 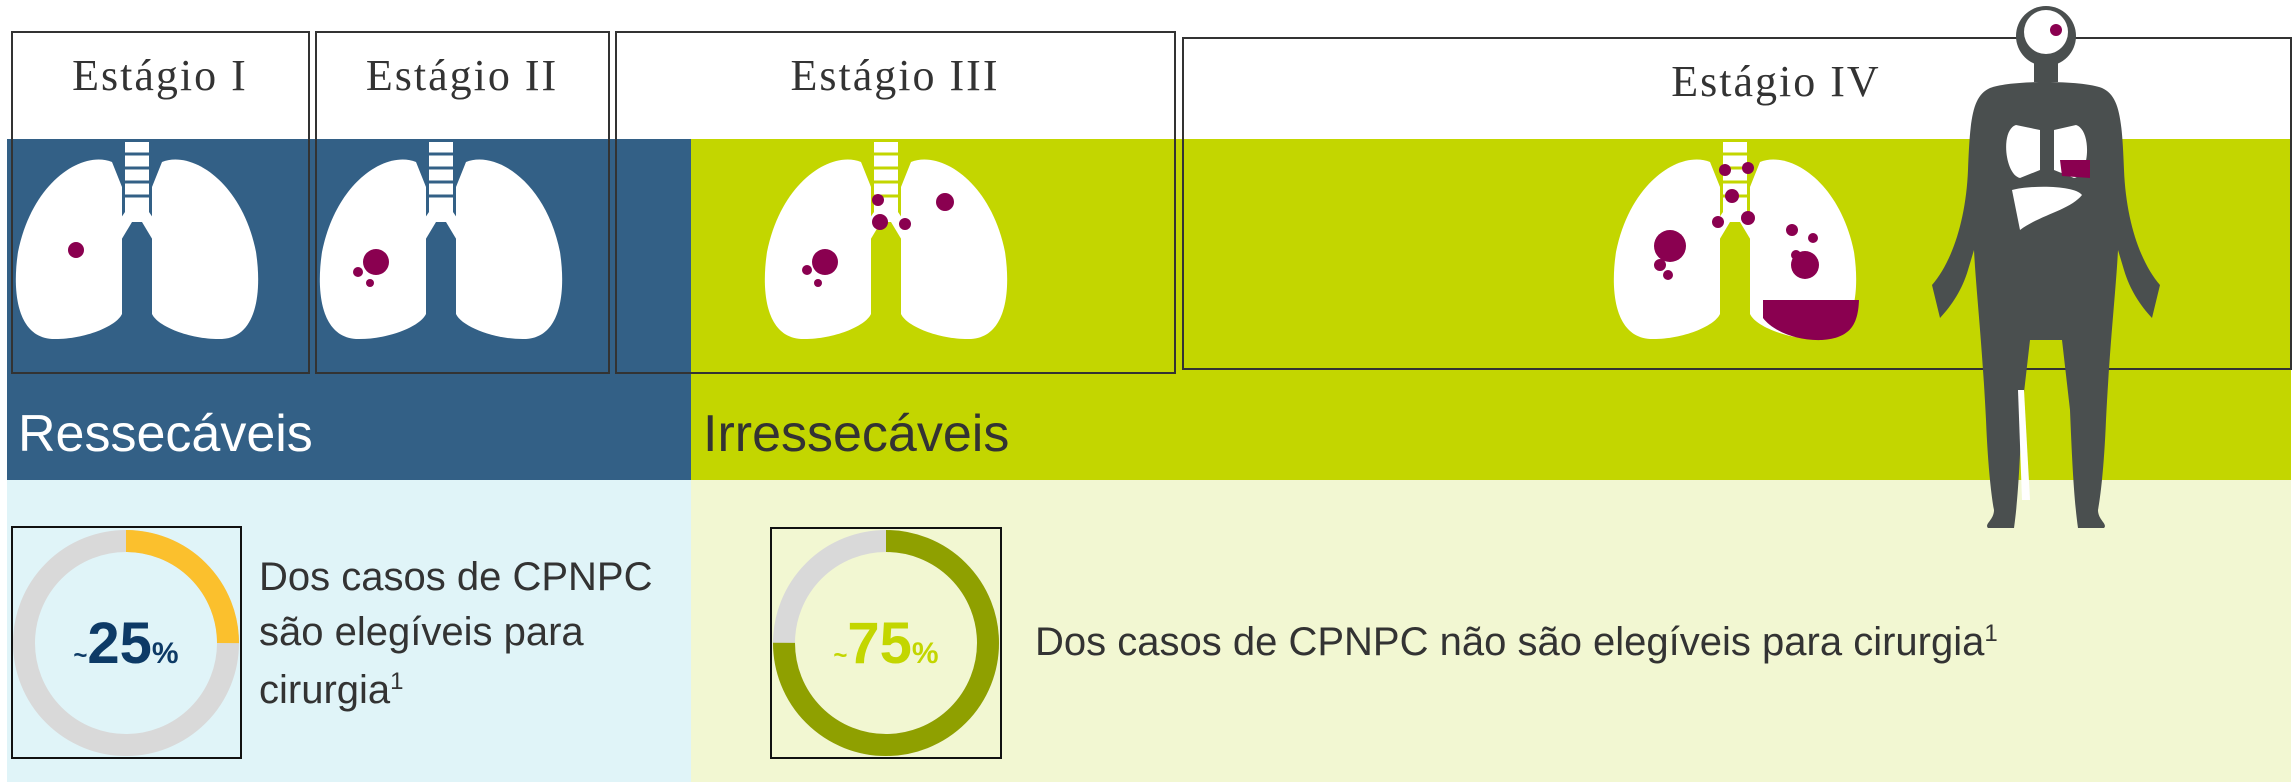 I want to click on description: Dos casos de CPNPC, so click(x=455, y=577).